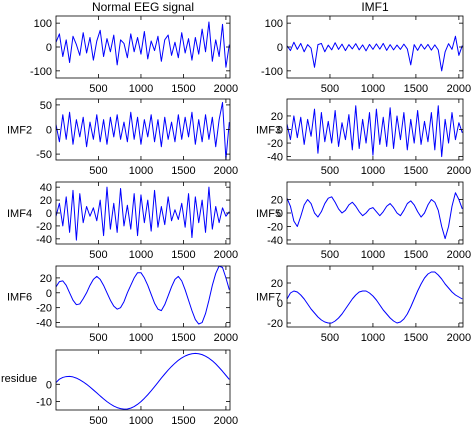 The height and width of the screenshot is (428, 474). I want to click on panel-8: 500 1000 1500 2000 20 0 -20 IMF7, so click(363, 304).